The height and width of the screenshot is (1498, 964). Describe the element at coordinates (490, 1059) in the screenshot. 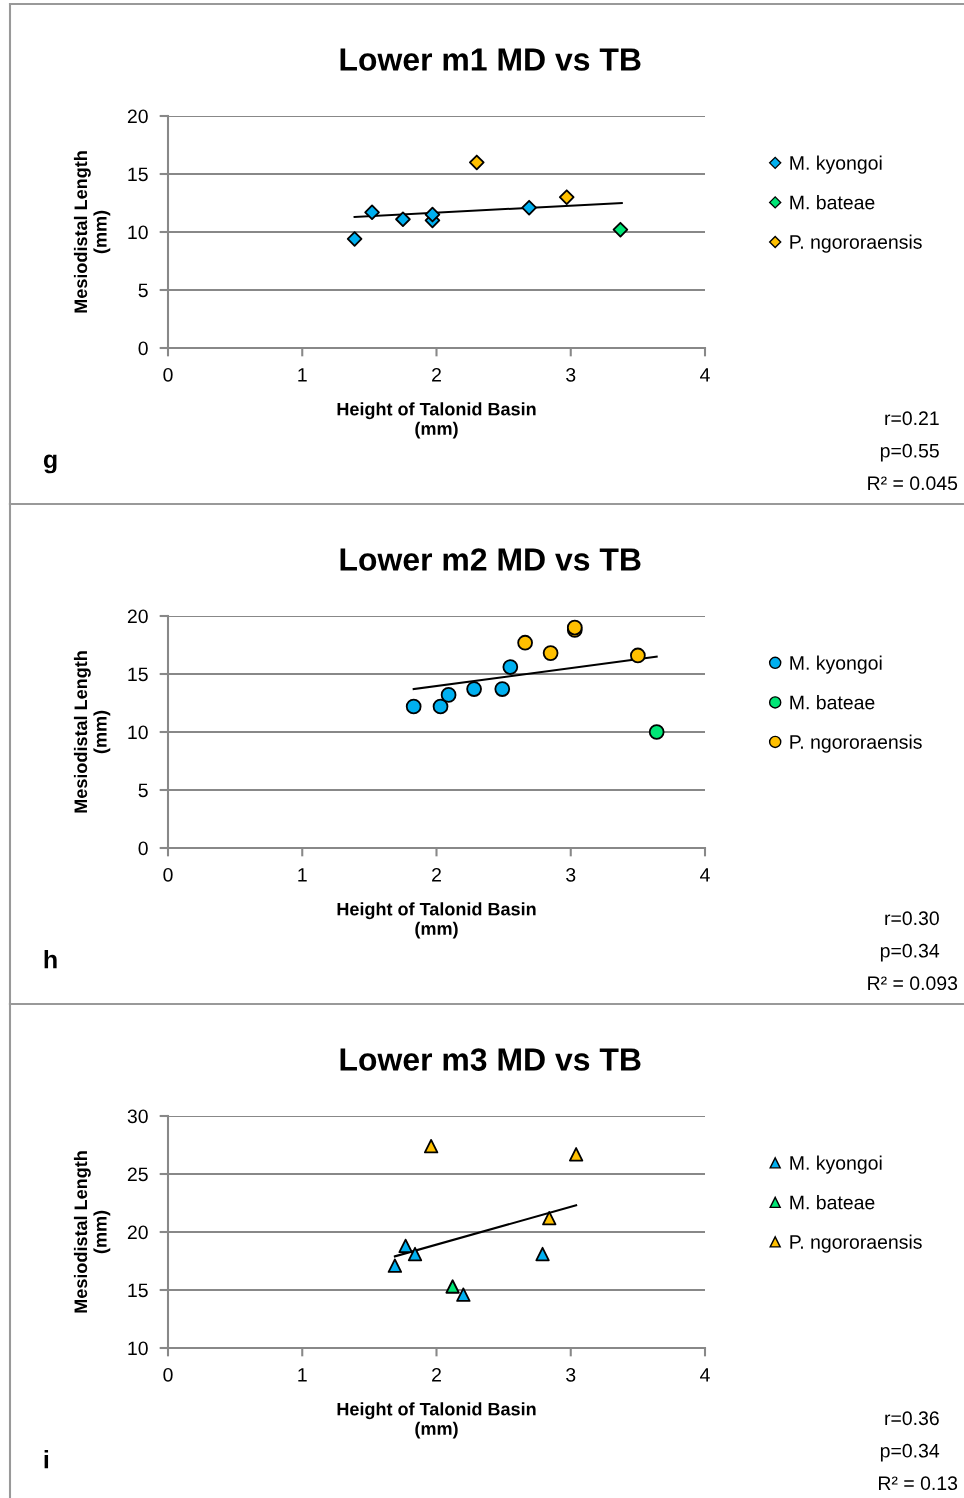

I see `chart-title: Lower m3 MD vs TB` at that location.